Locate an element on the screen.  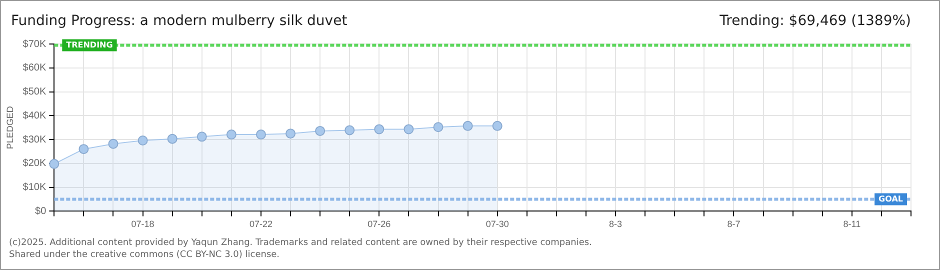
chart-title: Funding Progress: a modern mulberry silk duvet is located at coordinates (179, 21).